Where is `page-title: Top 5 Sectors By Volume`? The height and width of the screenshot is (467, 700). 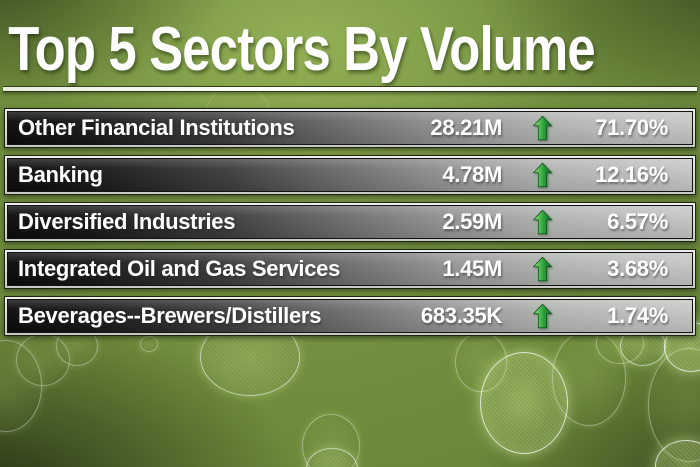
page-title: Top 5 Sectors By Volume is located at coordinates (301, 49).